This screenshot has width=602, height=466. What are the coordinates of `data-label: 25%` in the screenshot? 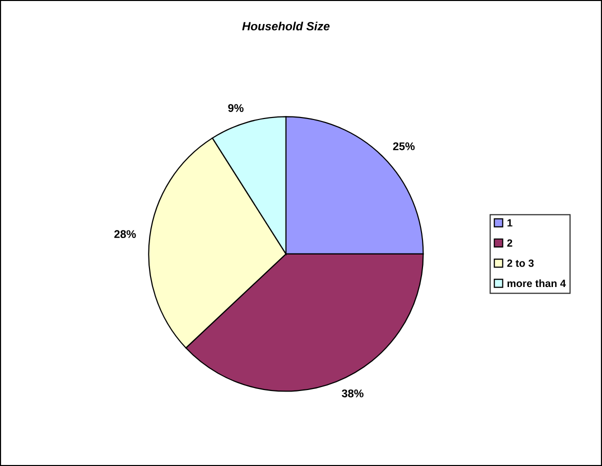 It's located at (404, 146).